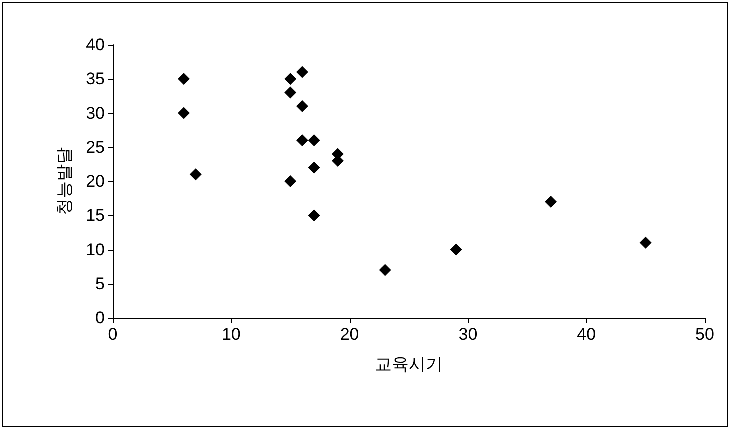 The image size is (732, 431). I want to click on x-tick-label: 20, so click(350, 334).